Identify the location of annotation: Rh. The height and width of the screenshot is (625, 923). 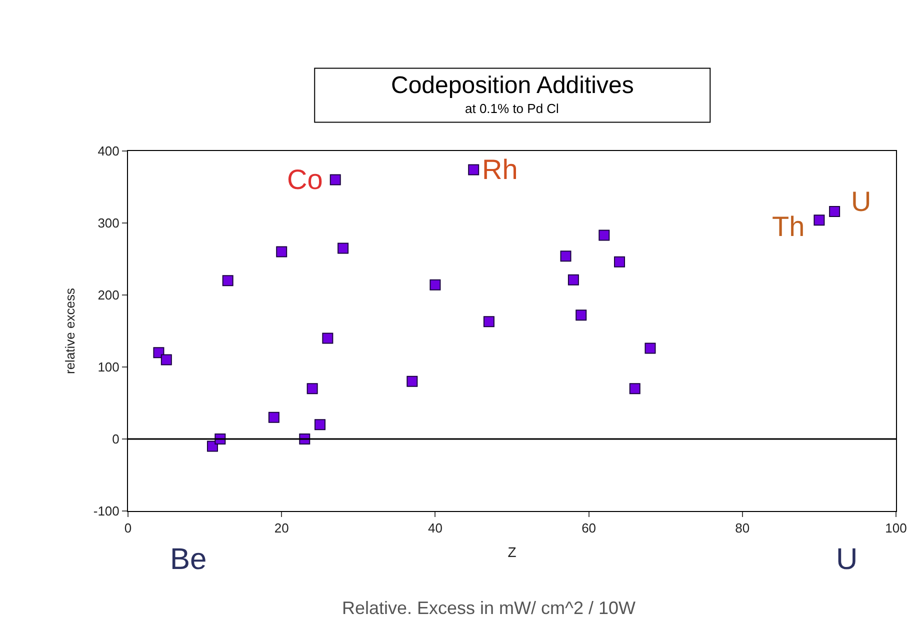
(500, 169).